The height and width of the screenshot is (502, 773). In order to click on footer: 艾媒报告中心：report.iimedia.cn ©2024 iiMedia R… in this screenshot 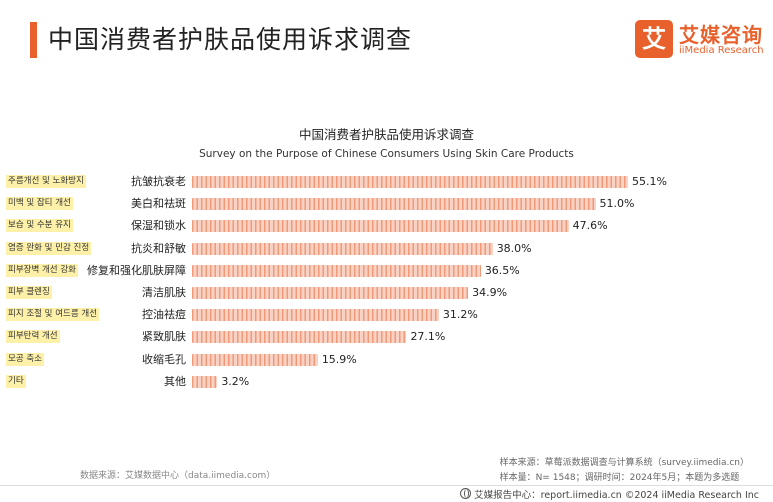, I will do `click(386, 493)`.